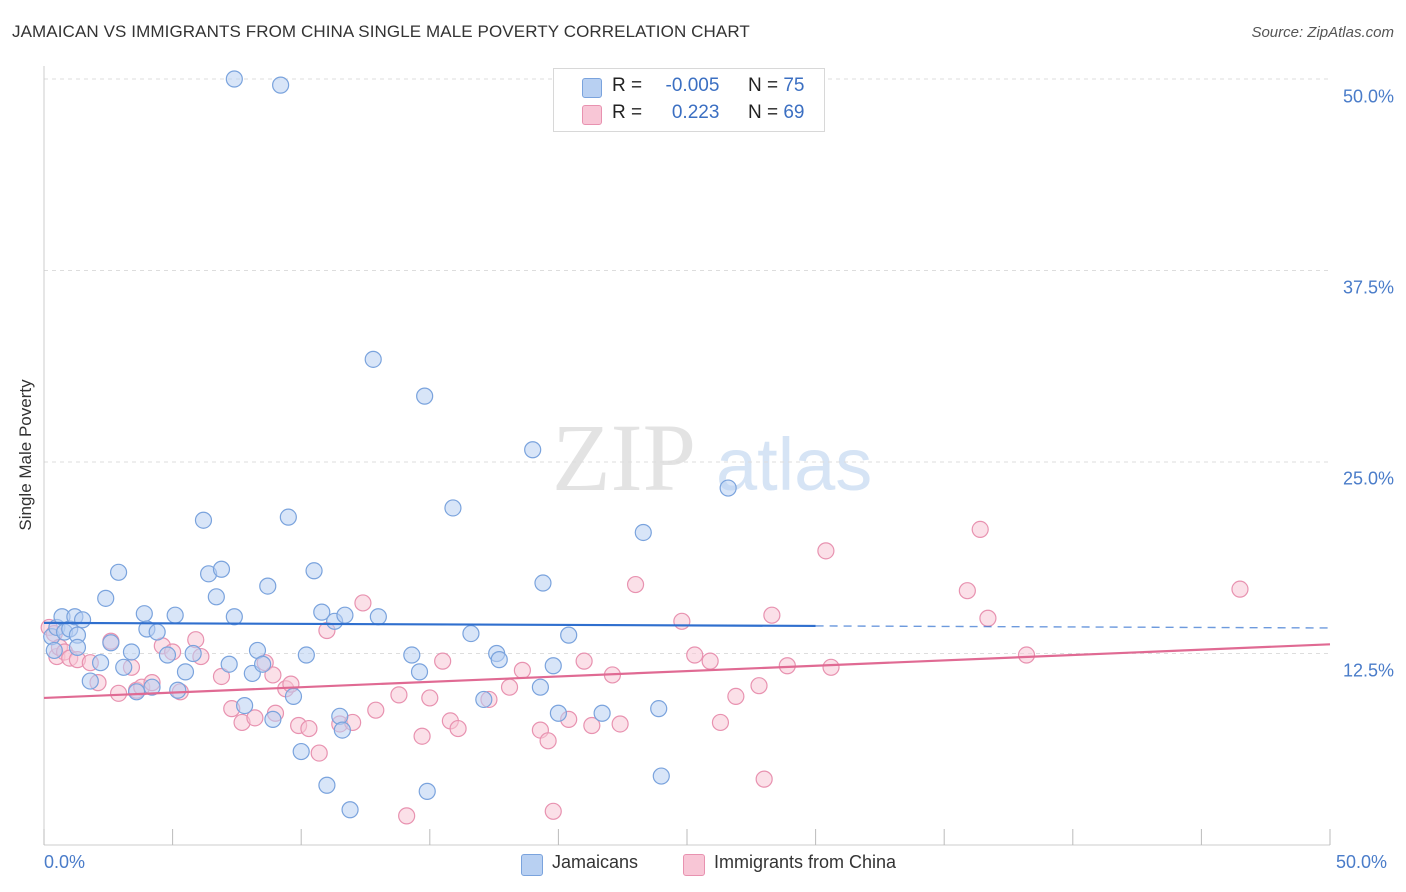 The image size is (1406, 892). Describe the element at coordinates (794, 112) in the screenshot. I see `n-value: 69` at that location.